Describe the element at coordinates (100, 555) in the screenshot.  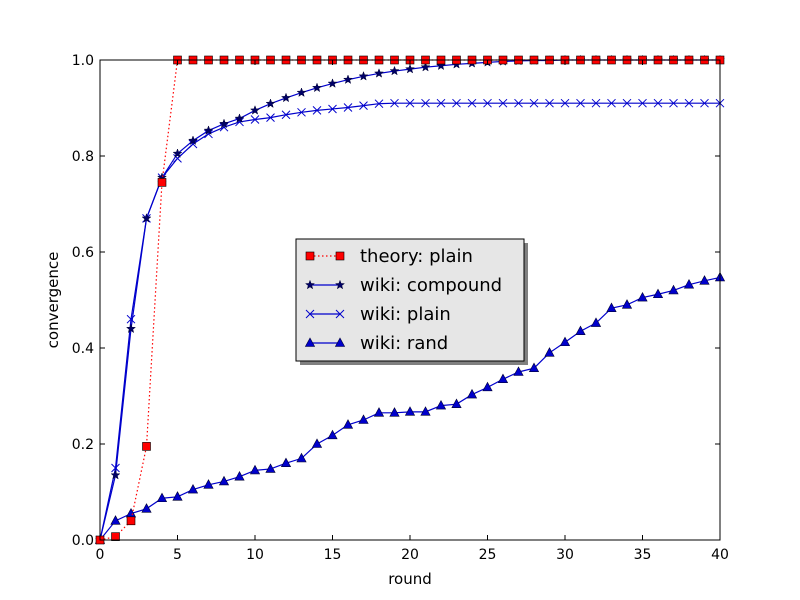
I see `x-tick-label: 0` at that location.